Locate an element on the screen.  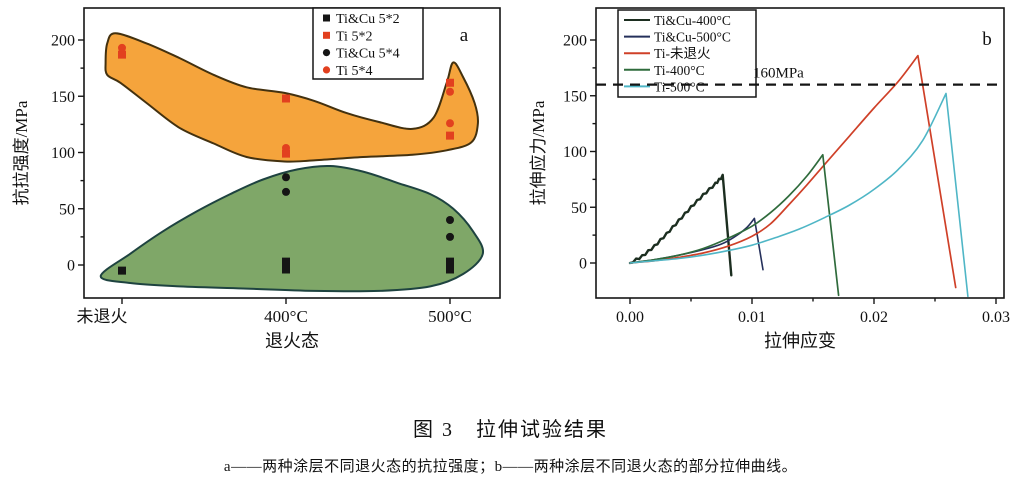
x-tick-label: 0.03 is located at coordinates (996, 317).